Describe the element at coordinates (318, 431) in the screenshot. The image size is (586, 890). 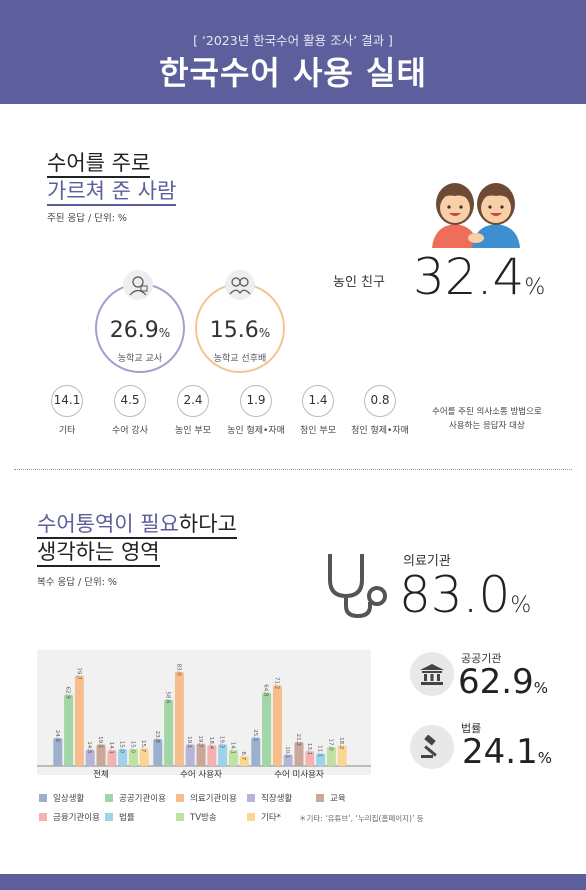
I see `item-hearing-parent-label: 청인 부모` at that location.